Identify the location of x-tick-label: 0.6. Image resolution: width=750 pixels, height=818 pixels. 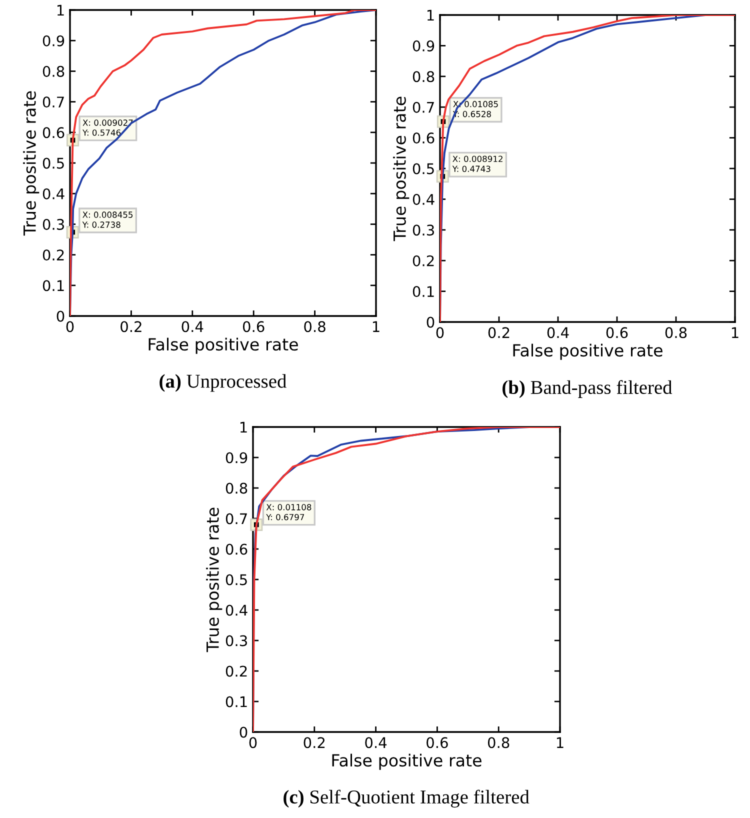
(617, 332).